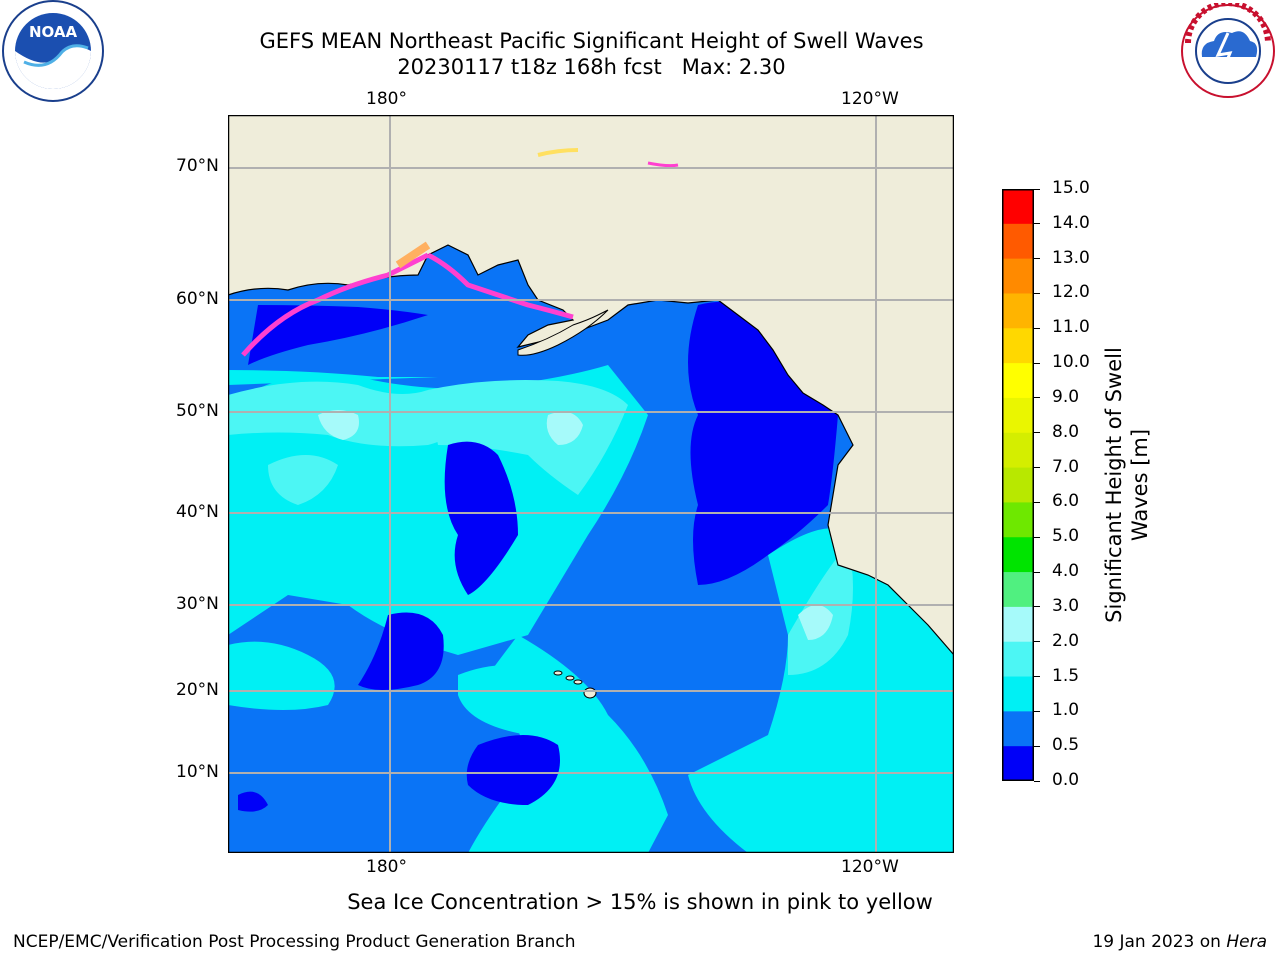  What do you see at coordinates (53, 51) in the screenshot?
I see `noaa-logo: NOAA` at bounding box center [53, 51].